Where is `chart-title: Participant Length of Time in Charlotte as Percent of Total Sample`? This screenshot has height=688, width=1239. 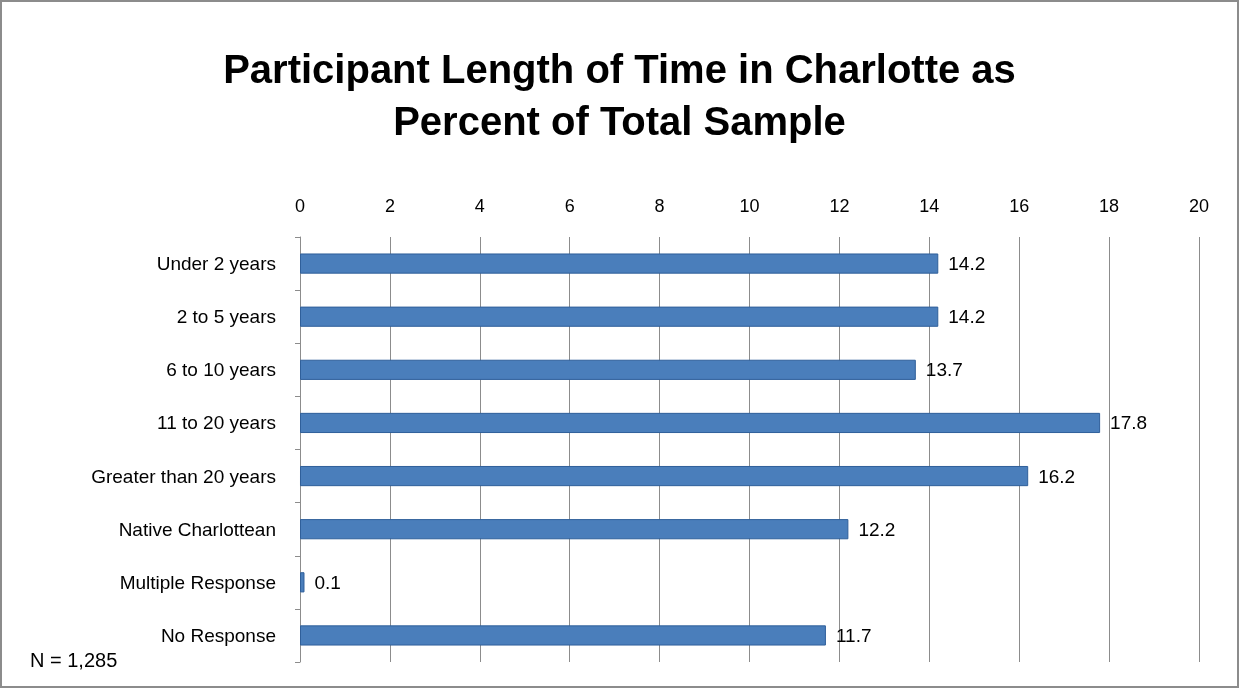
chart-title: Participant Length of Time in Charlotte as Percent of Total Sample is located at coordinates (619, 95).